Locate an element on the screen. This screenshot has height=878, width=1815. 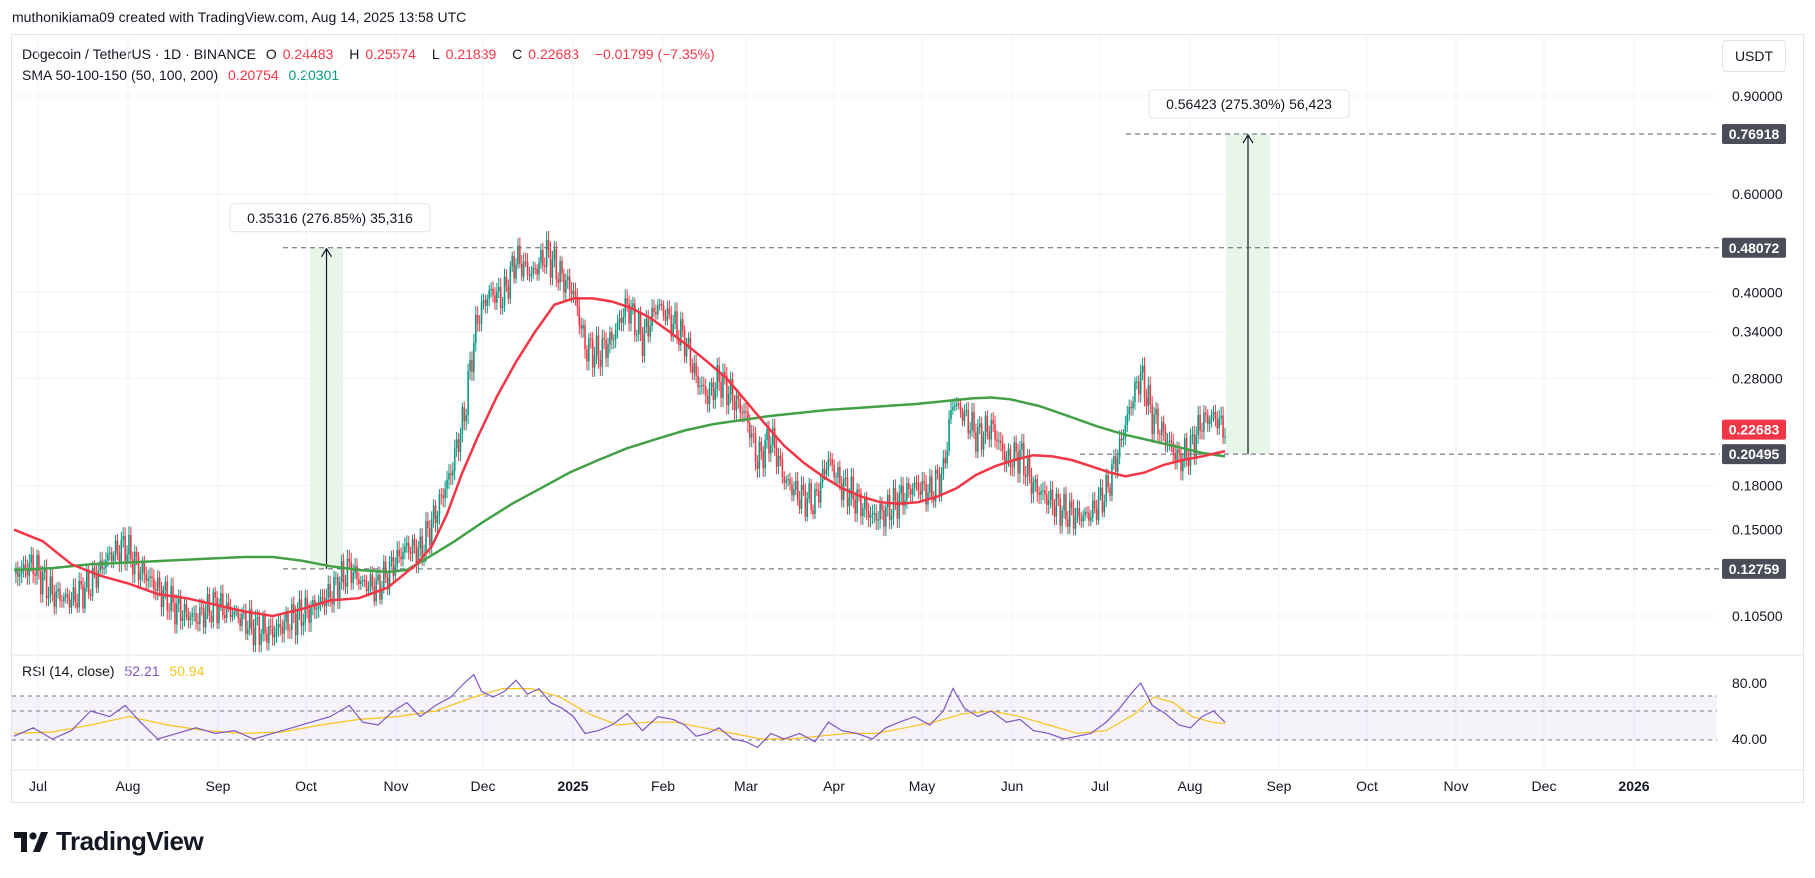
sma-value-200: 0.20301 is located at coordinates (314, 75).